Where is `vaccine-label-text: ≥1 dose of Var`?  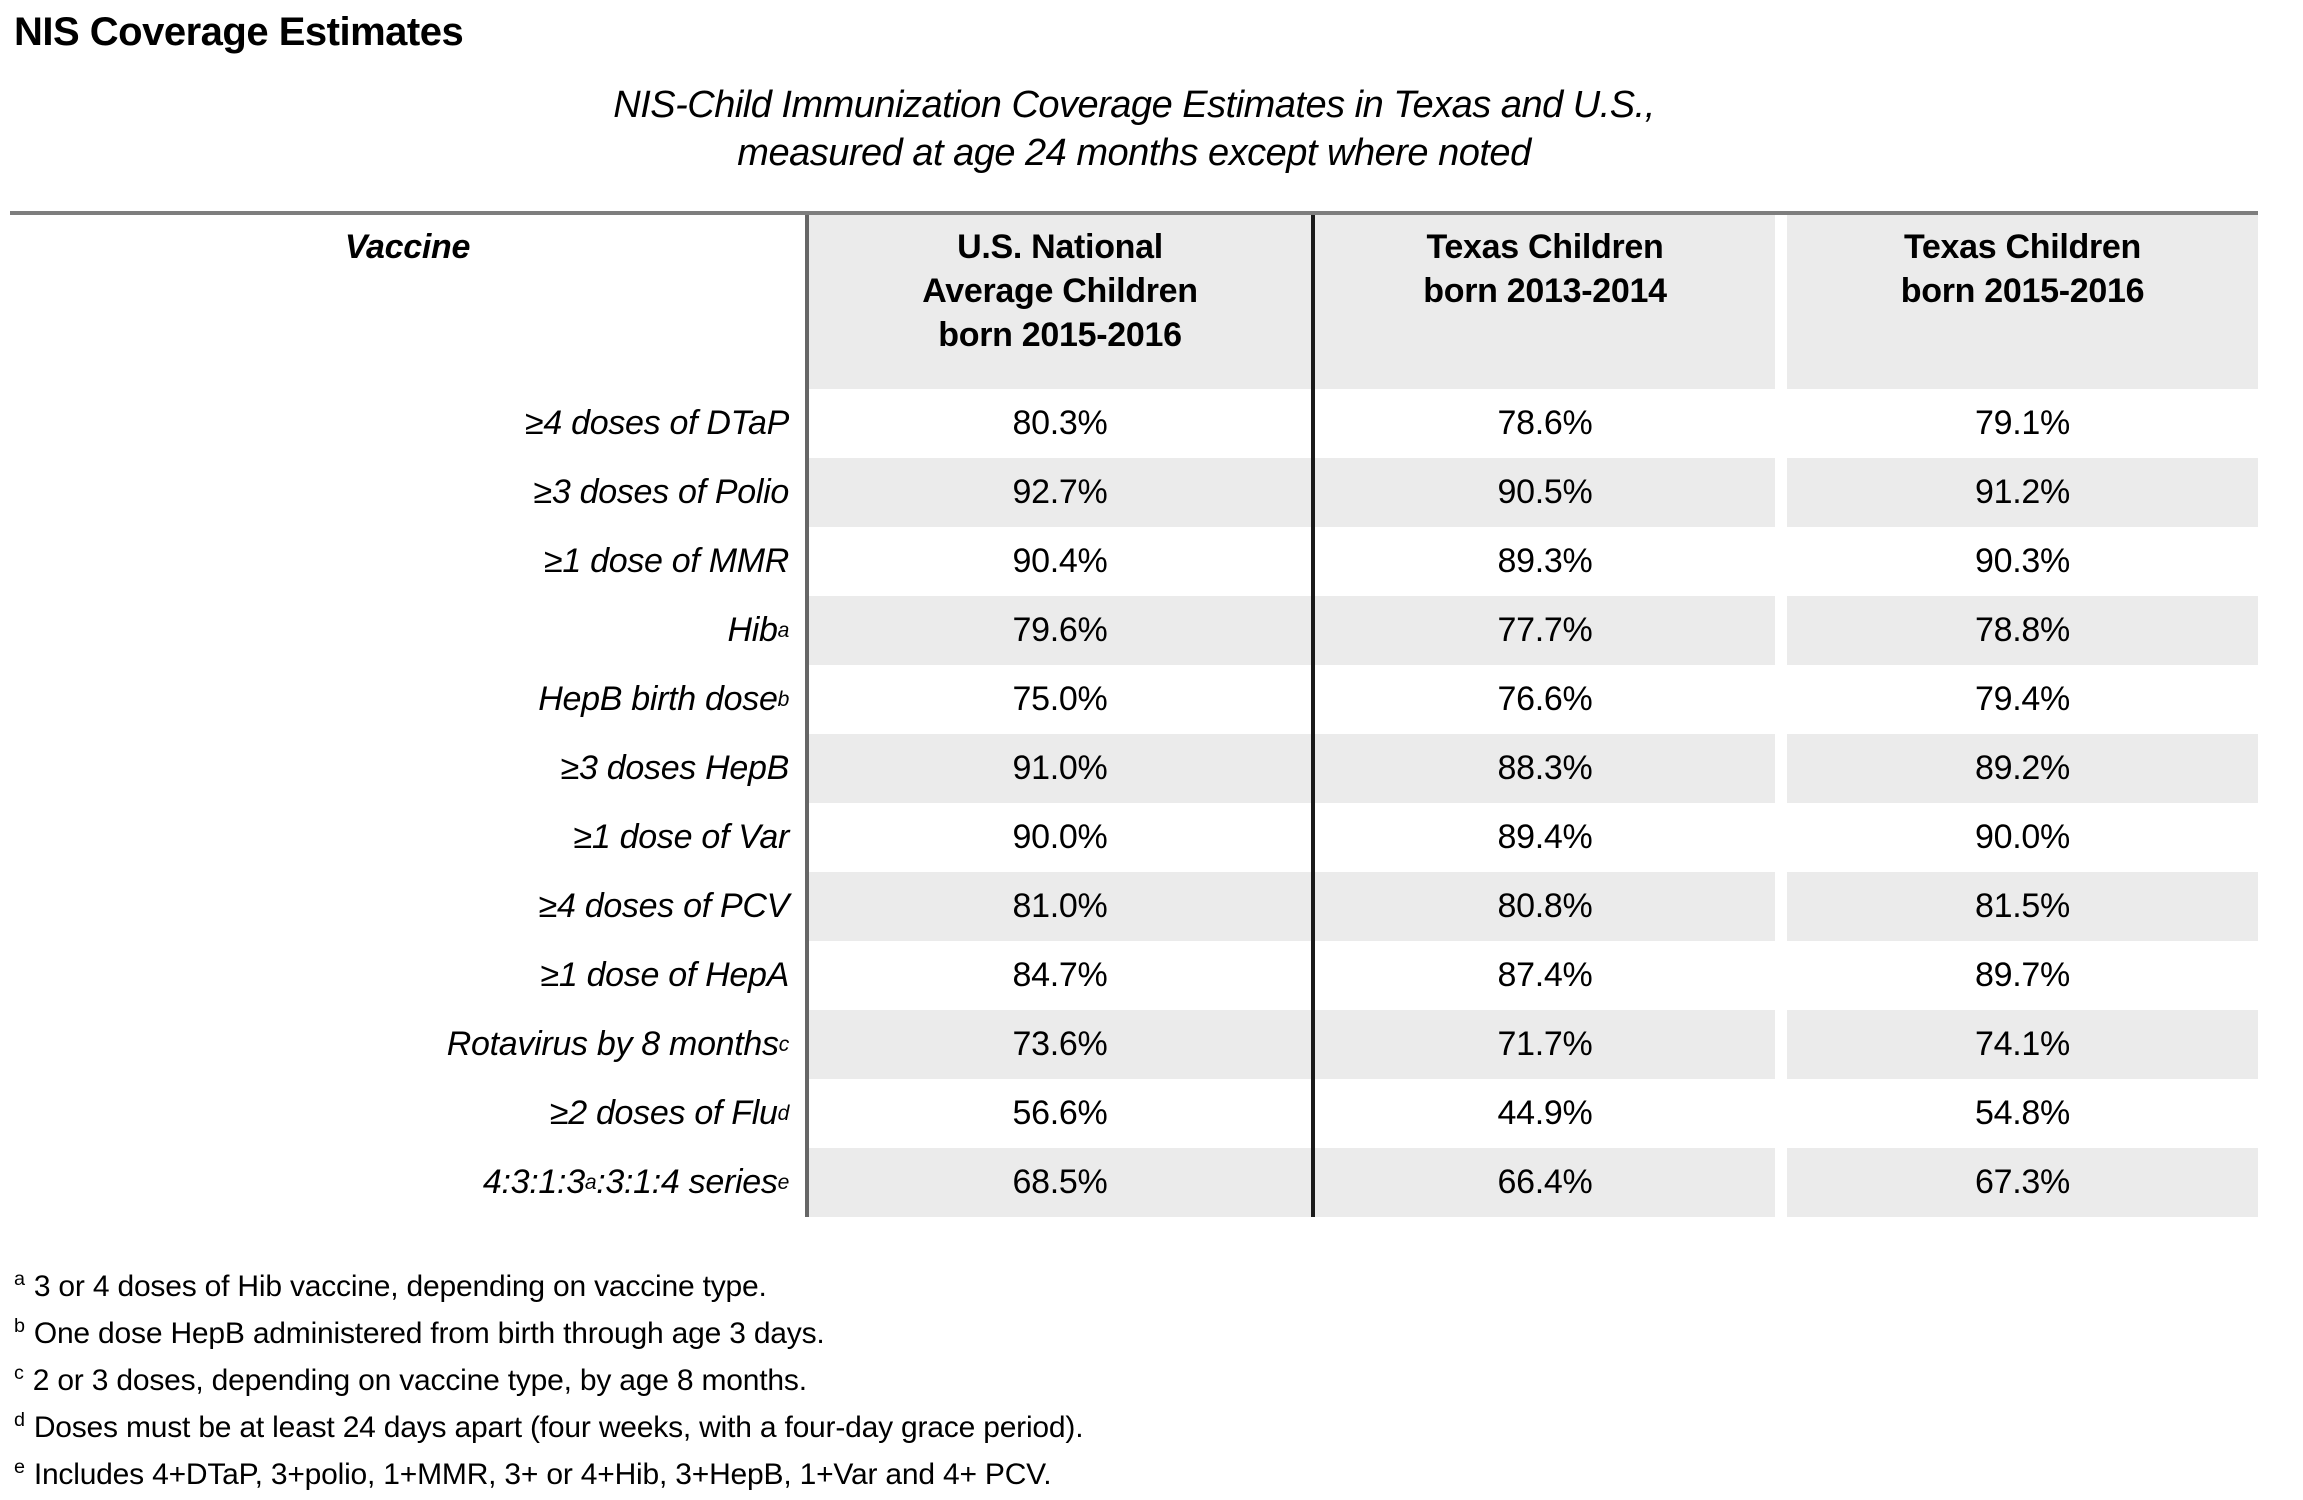
vaccine-label-text: ≥1 dose of Var is located at coordinates (681, 837).